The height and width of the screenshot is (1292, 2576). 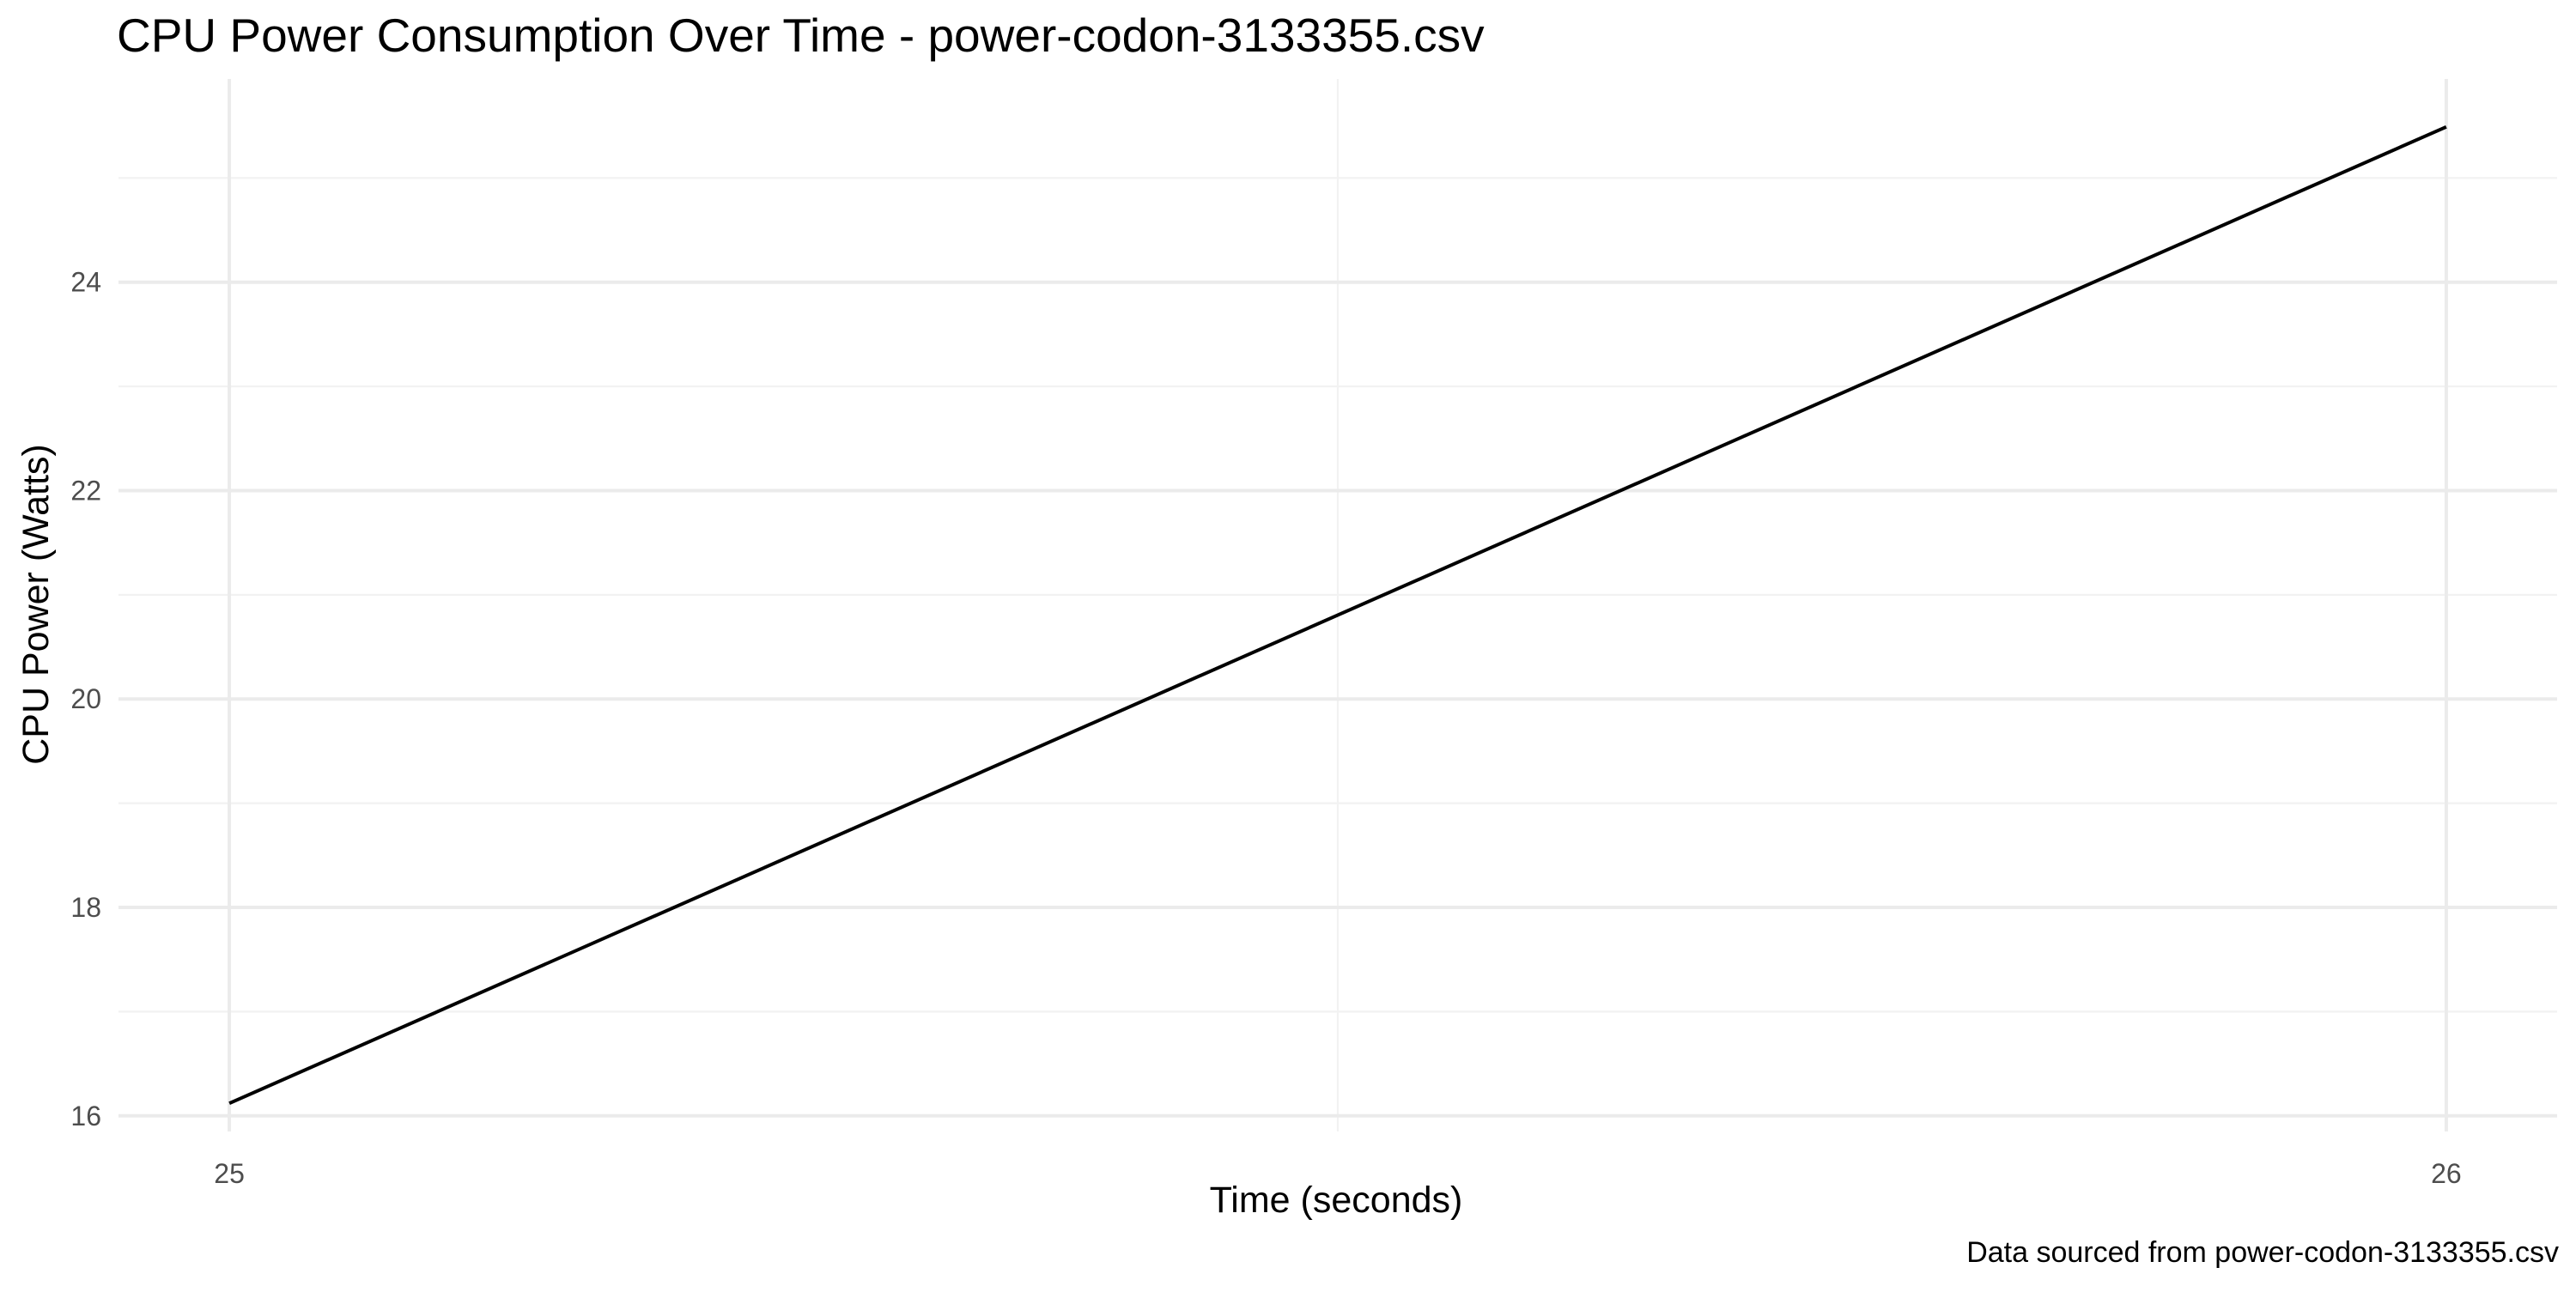 I want to click on y-tick-label: 24, so click(x=85, y=282).